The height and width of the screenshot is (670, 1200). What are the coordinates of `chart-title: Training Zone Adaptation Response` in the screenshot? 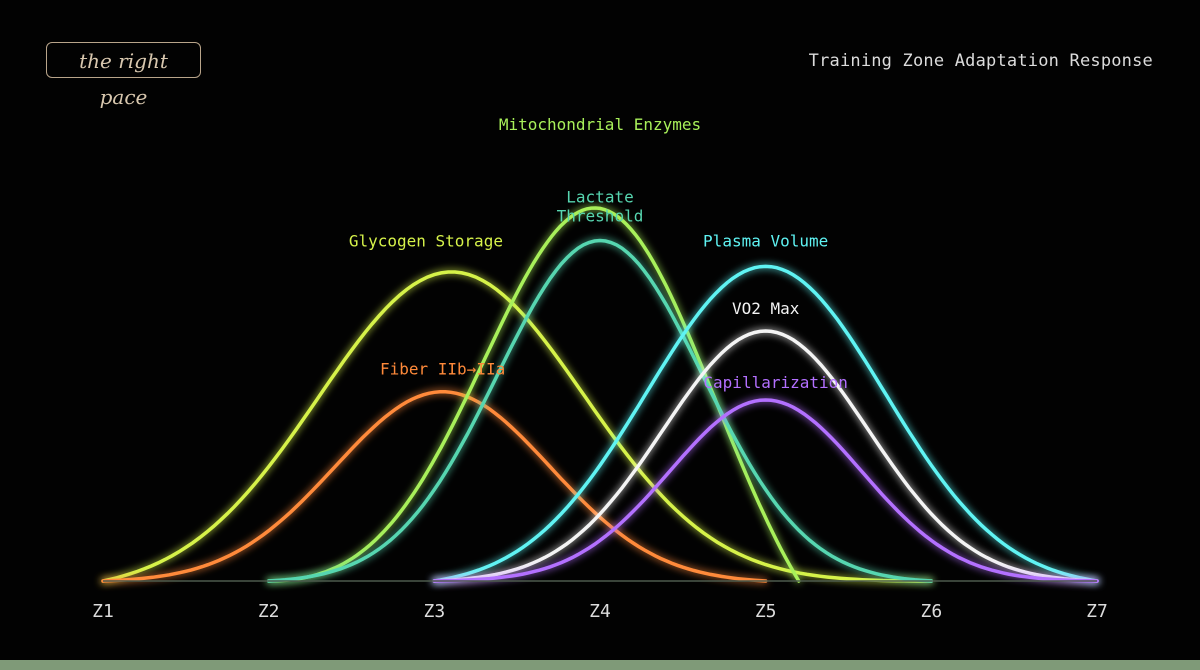 It's located at (980, 61).